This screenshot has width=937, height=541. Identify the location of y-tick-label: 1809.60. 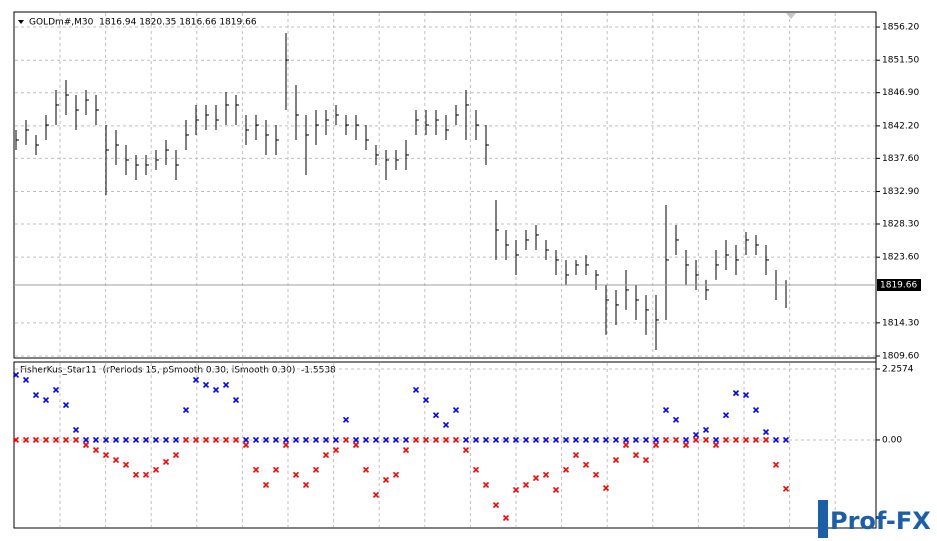
(900, 357).